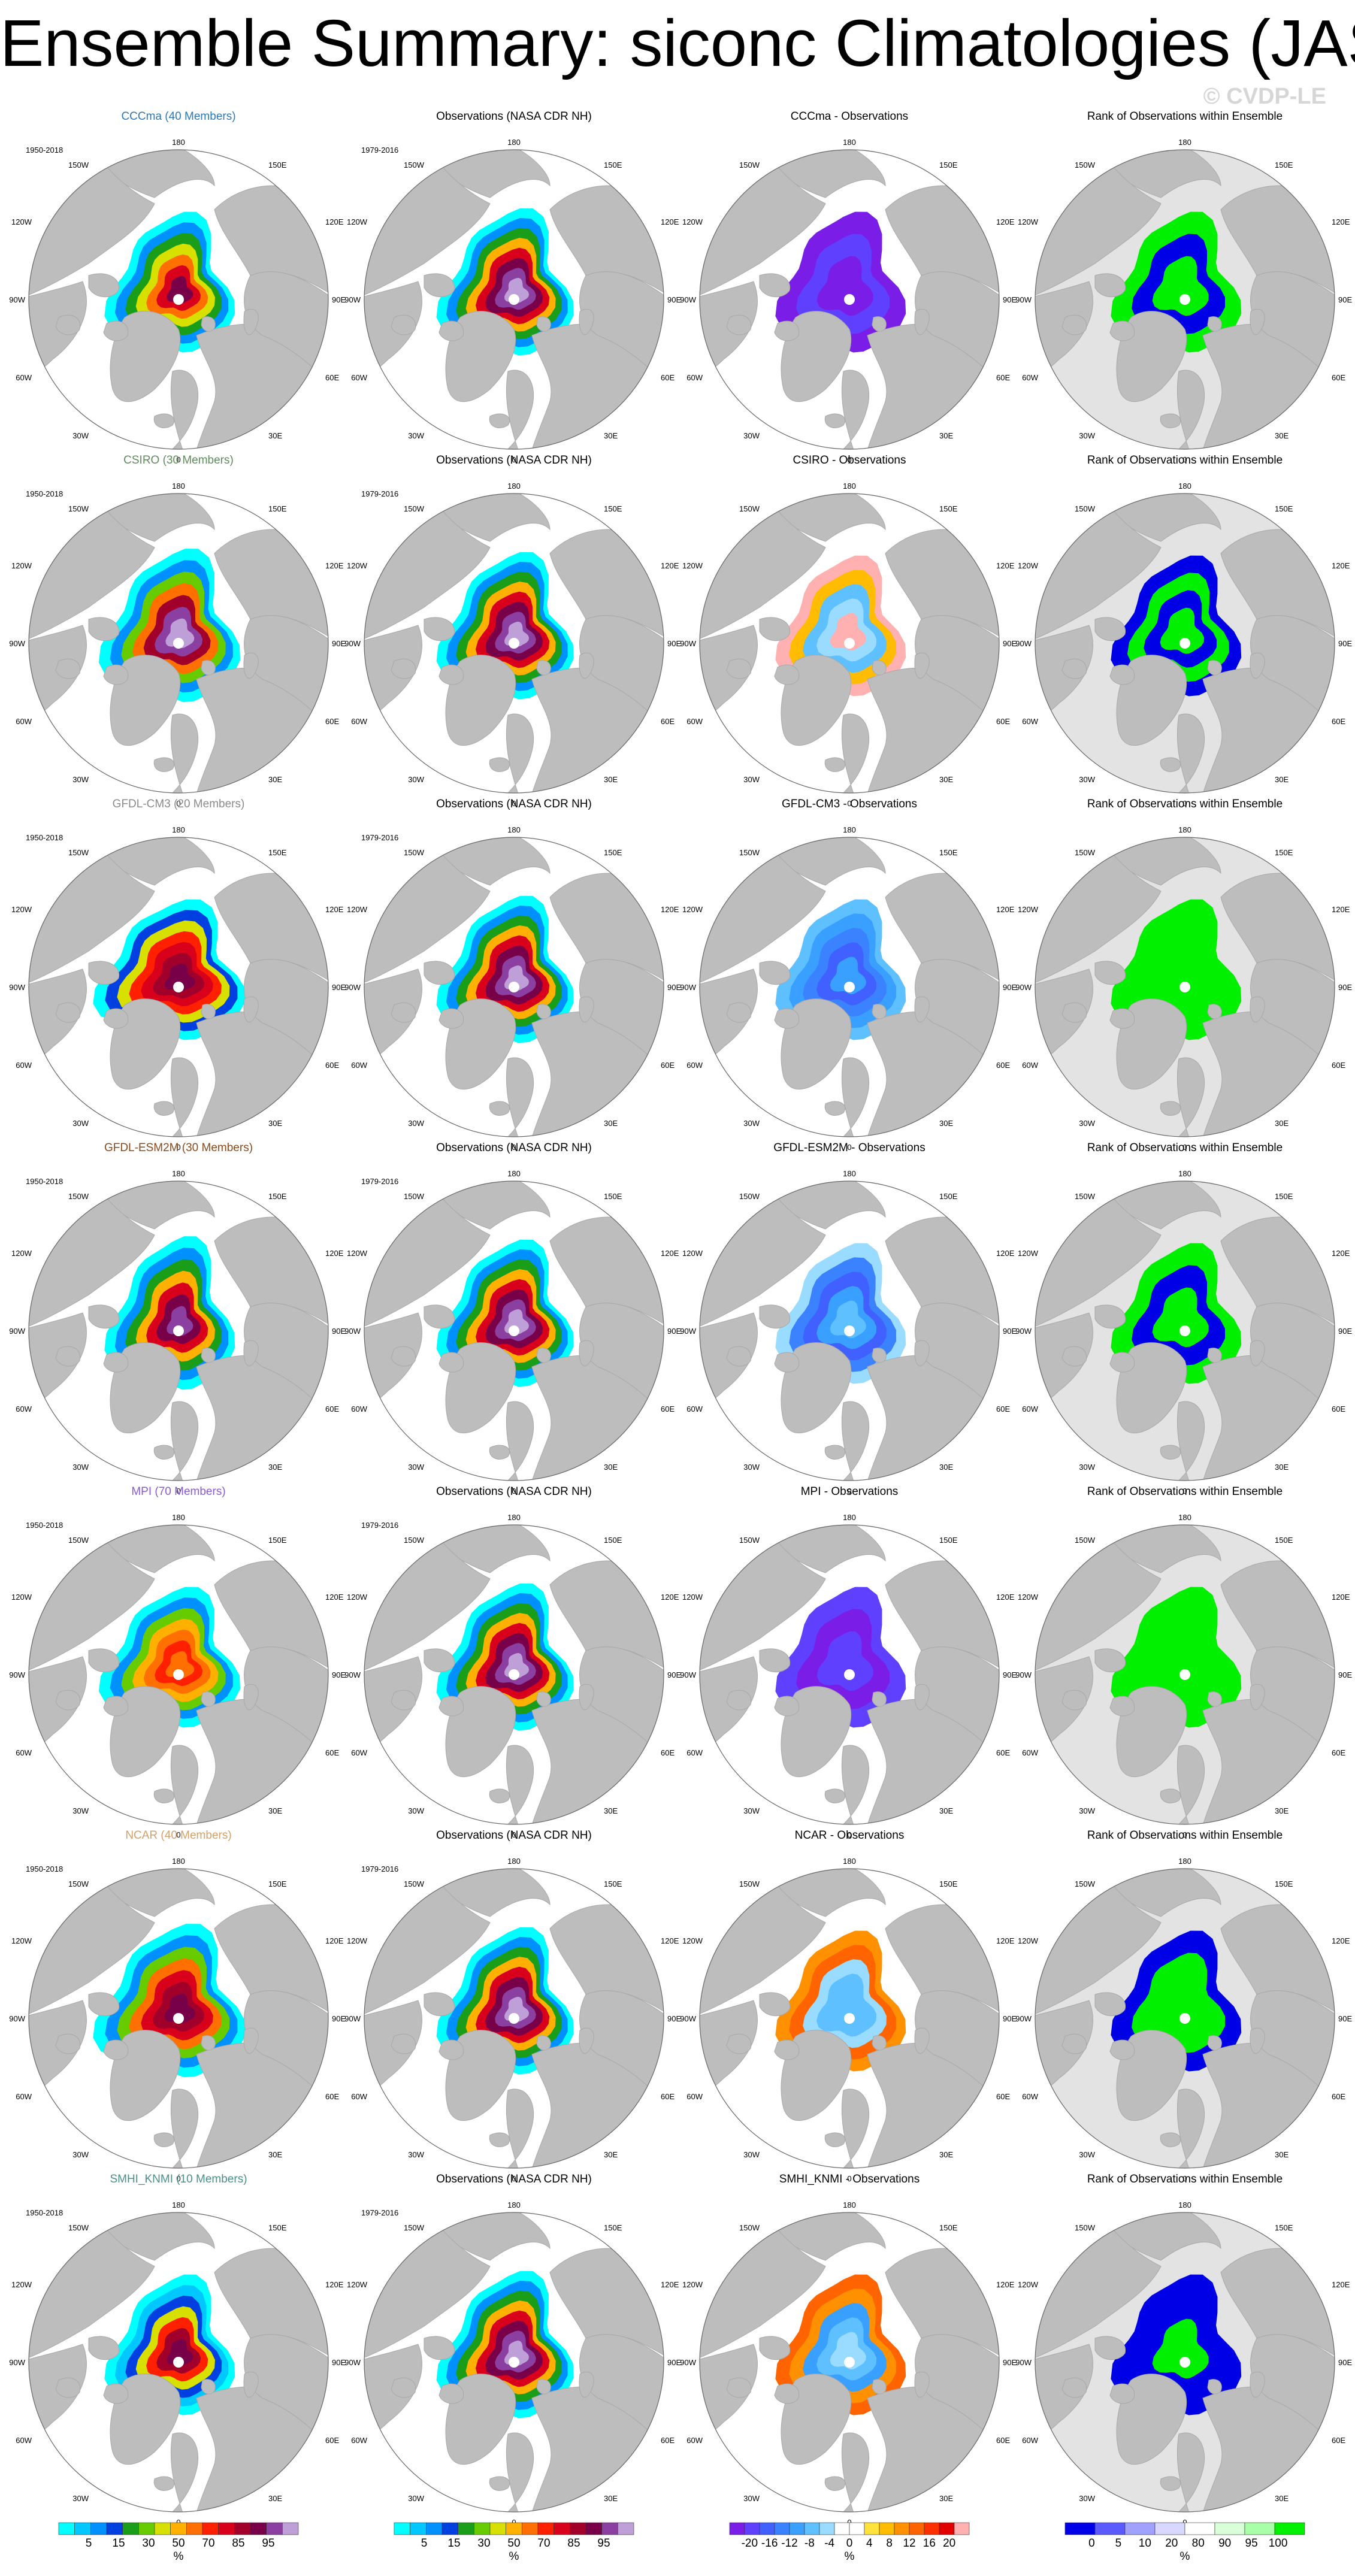  What do you see at coordinates (850, 1491) in the screenshot?
I see `difference-panel-title: MPI - Observations` at bounding box center [850, 1491].